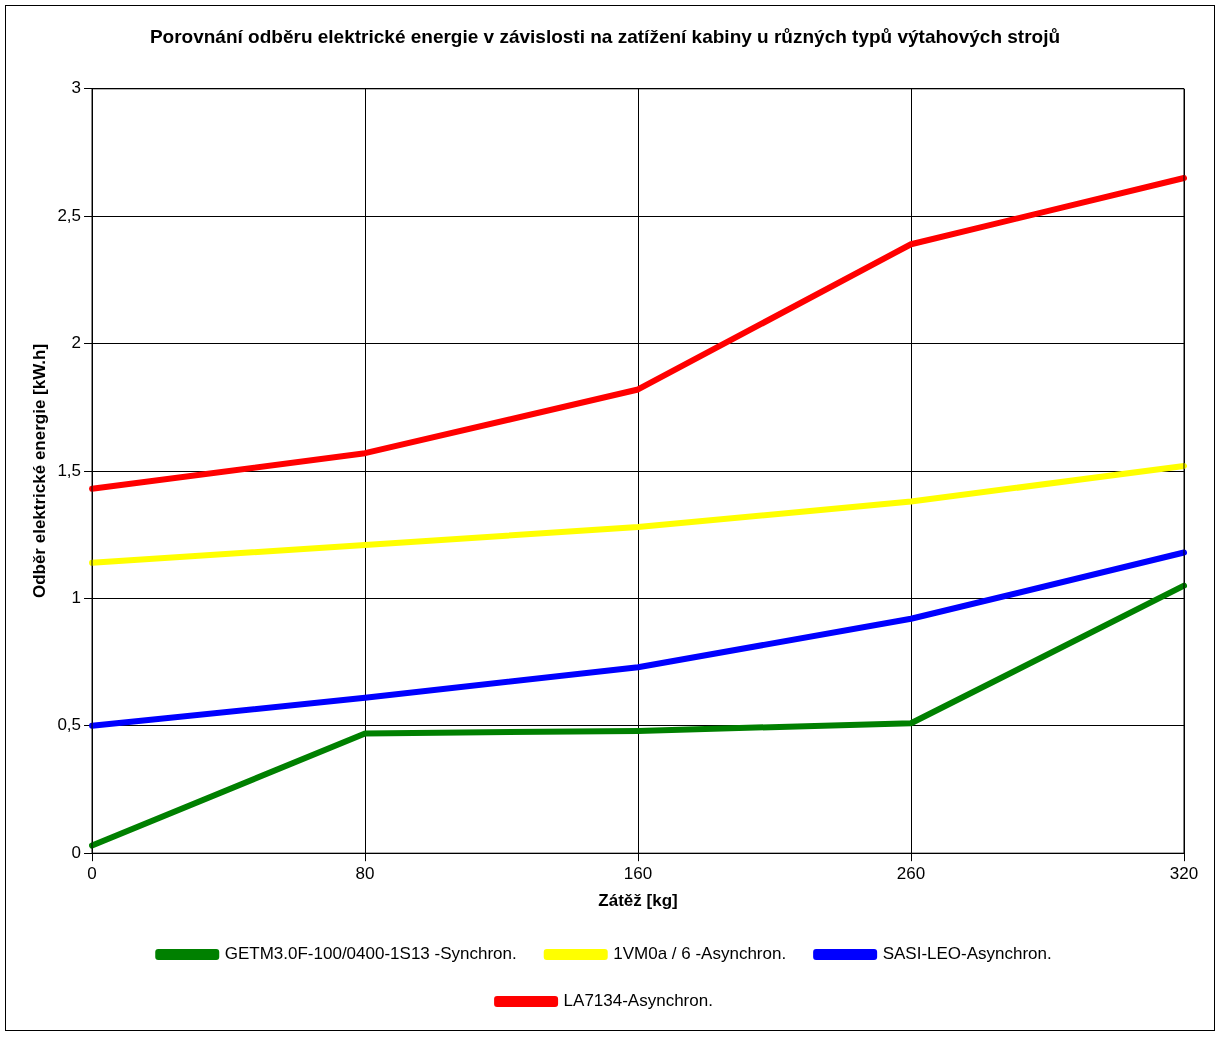 This screenshot has width=1221, height=1037. Describe the element at coordinates (638, 874) in the screenshot. I see `x-tick-label: 160` at that location.